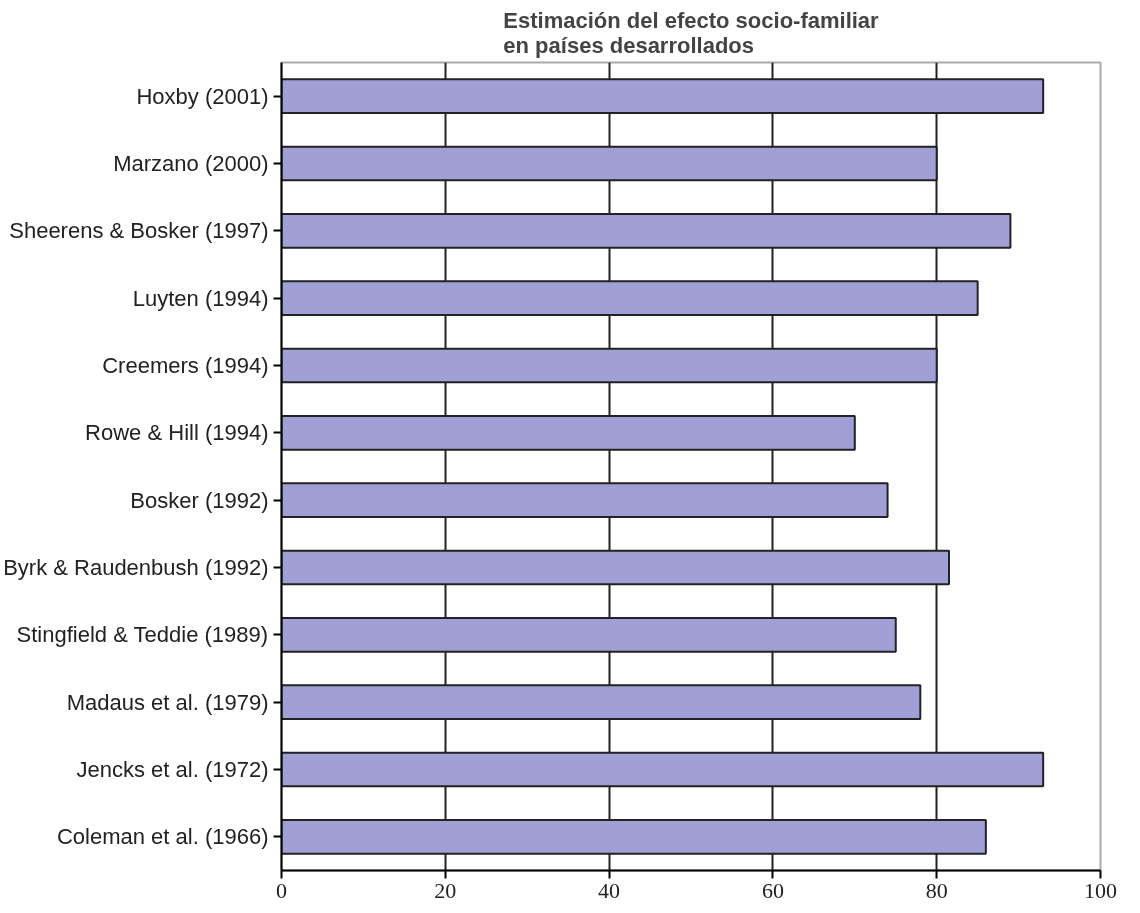 The width and height of the screenshot is (1140, 913). Describe the element at coordinates (445, 890) in the screenshot. I see `x-tick-label: 20` at that location.